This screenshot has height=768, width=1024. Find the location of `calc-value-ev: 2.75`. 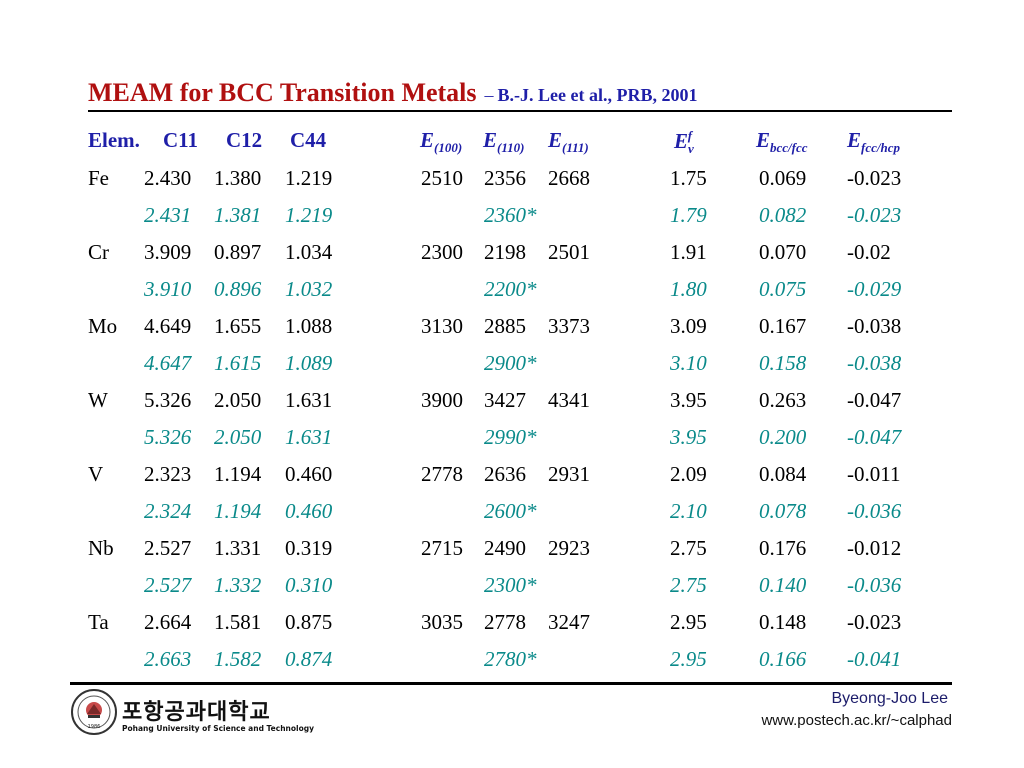

calc-value-ev: 2.75 is located at coordinates (688, 585).